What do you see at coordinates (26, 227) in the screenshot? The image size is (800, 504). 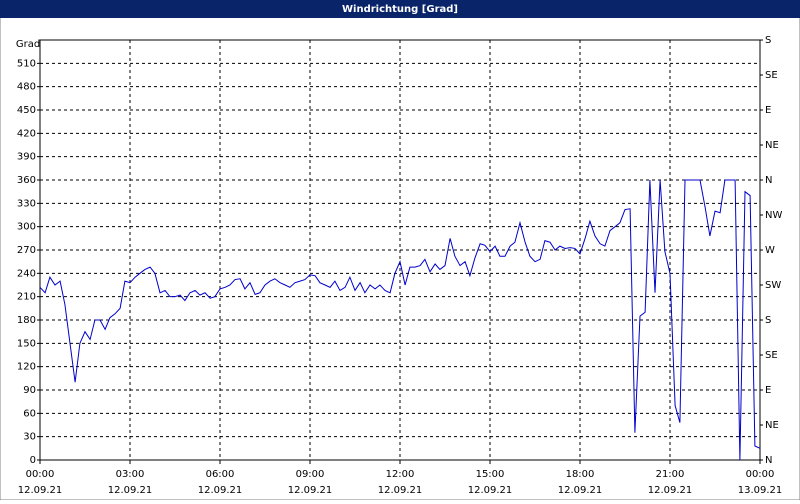 I see `y-tick-label: 300` at bounding box center [26, 227].